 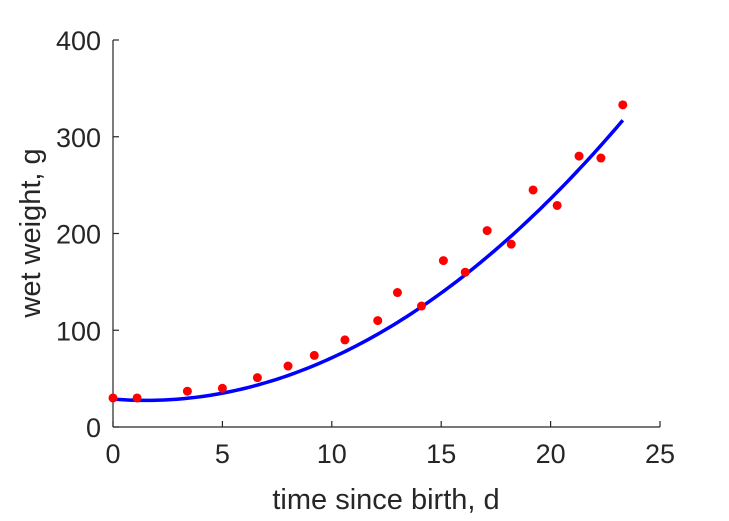 What do you see at coordinates (551, 454) in the screenshot?
I see `x-tick-label: 20` at bounding box center [551, 454].